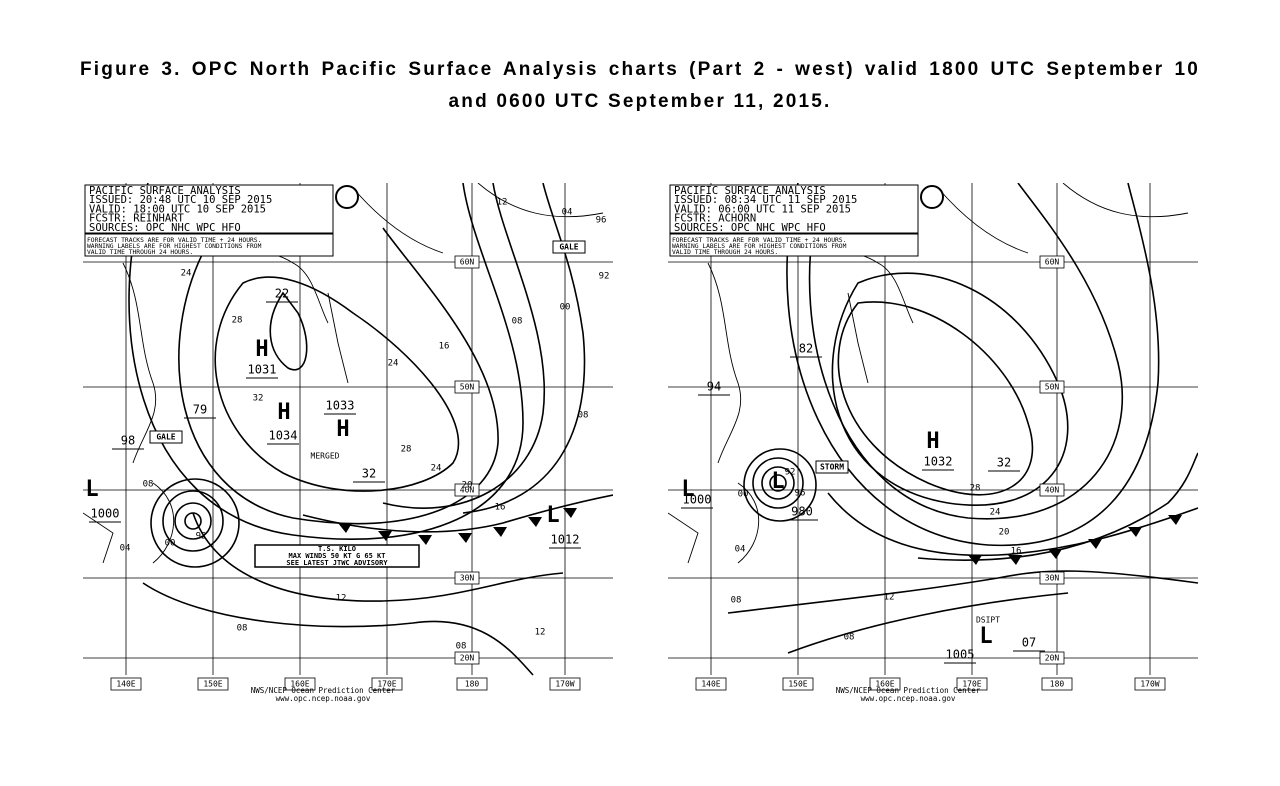 This screenshot has height=786, width=1280. I want to click on map-label: 07, so click(1029, 643).